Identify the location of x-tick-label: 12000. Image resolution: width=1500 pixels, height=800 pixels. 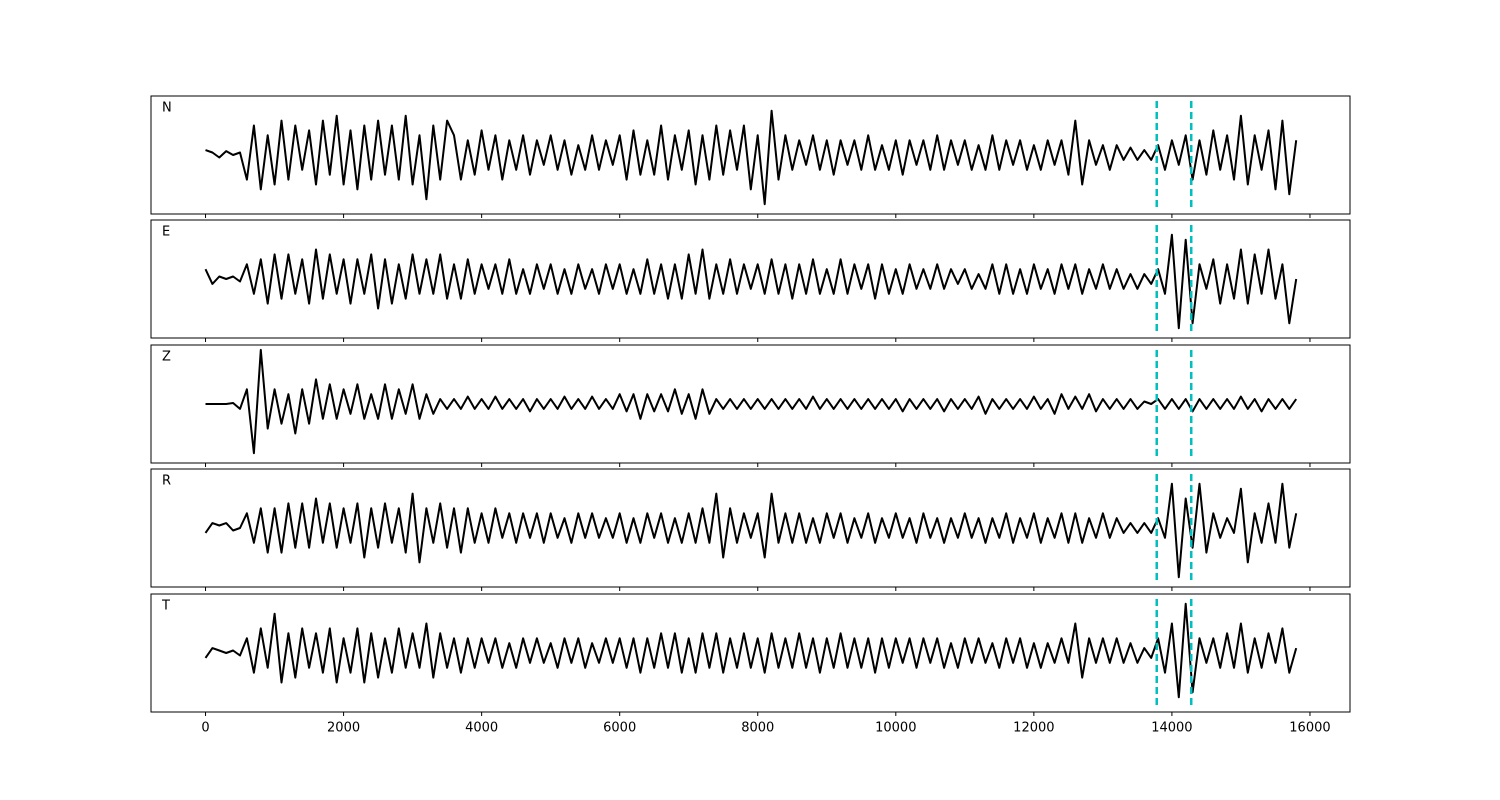
(1033, 728).